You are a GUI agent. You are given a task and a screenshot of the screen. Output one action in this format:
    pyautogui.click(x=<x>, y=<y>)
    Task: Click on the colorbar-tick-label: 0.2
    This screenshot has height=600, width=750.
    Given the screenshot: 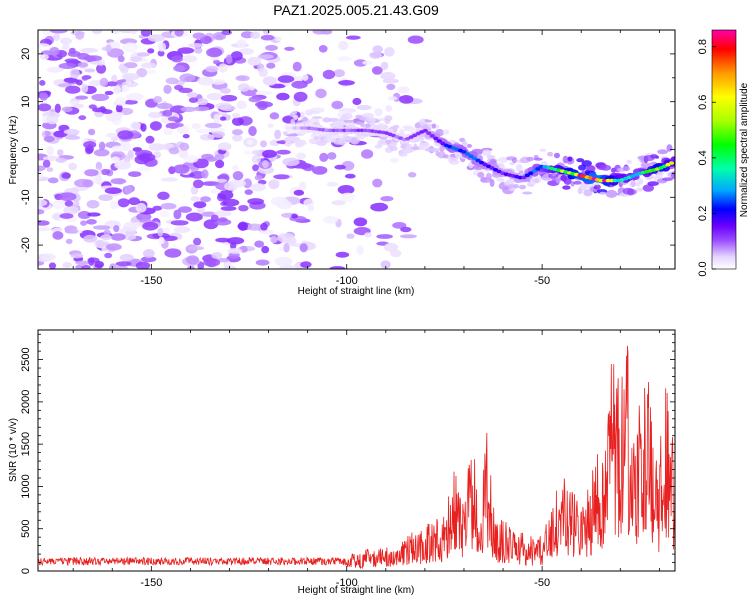 What is the action you would take?
    pyautogui.click(x=703, y=213)
    